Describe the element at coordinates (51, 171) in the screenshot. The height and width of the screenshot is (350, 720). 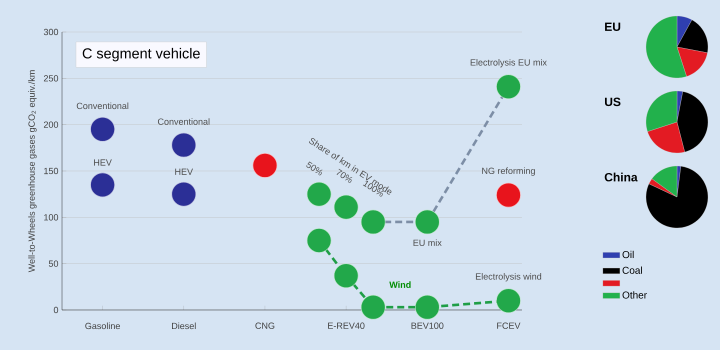
I see `y-tick-label: 150` at that location.